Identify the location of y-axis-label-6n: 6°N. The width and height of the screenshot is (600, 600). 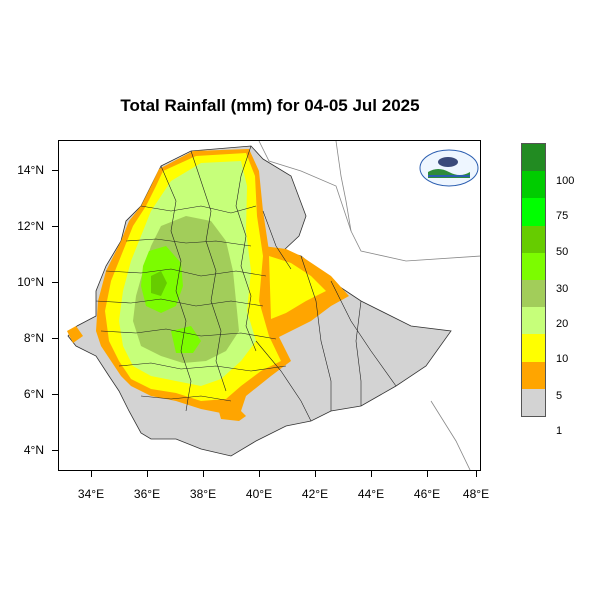
(33, 394).